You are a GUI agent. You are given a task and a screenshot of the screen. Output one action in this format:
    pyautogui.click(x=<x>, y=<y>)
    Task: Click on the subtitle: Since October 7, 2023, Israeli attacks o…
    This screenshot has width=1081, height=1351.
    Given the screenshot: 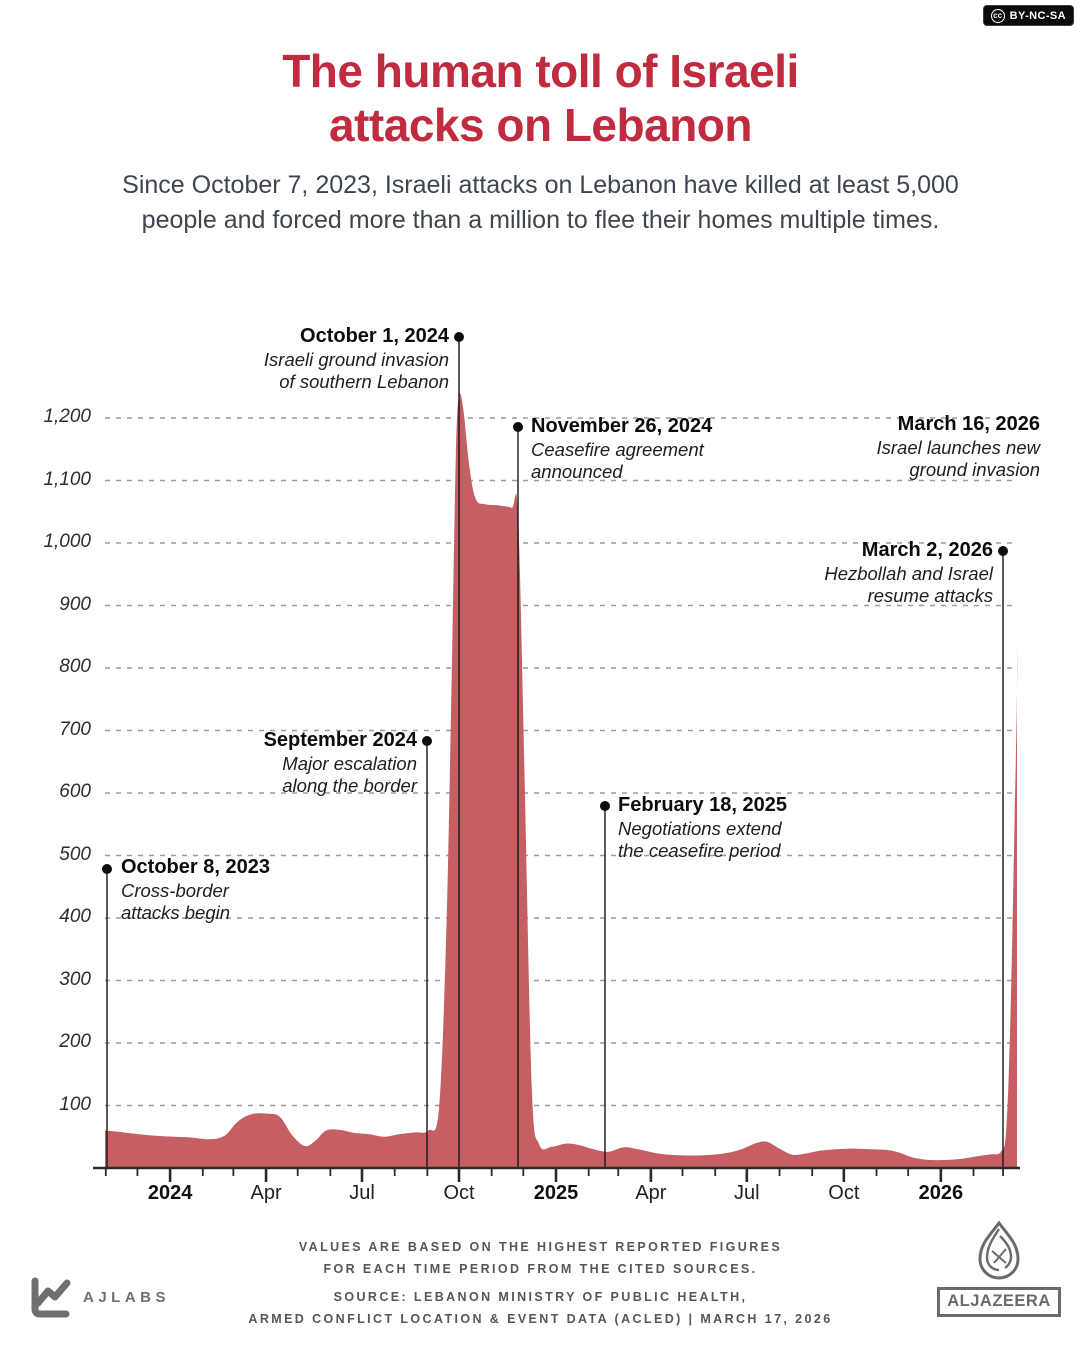 What is the action you would take?
    pyautogui.click(x=540, y=203)
    